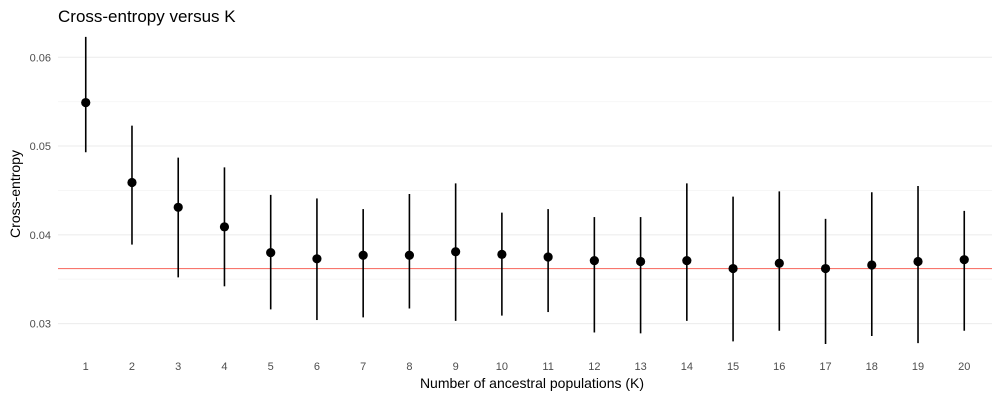  Describe the element at coordinates (547, 367) in the screenshot. I see `x-tick-label: 11` at that location.